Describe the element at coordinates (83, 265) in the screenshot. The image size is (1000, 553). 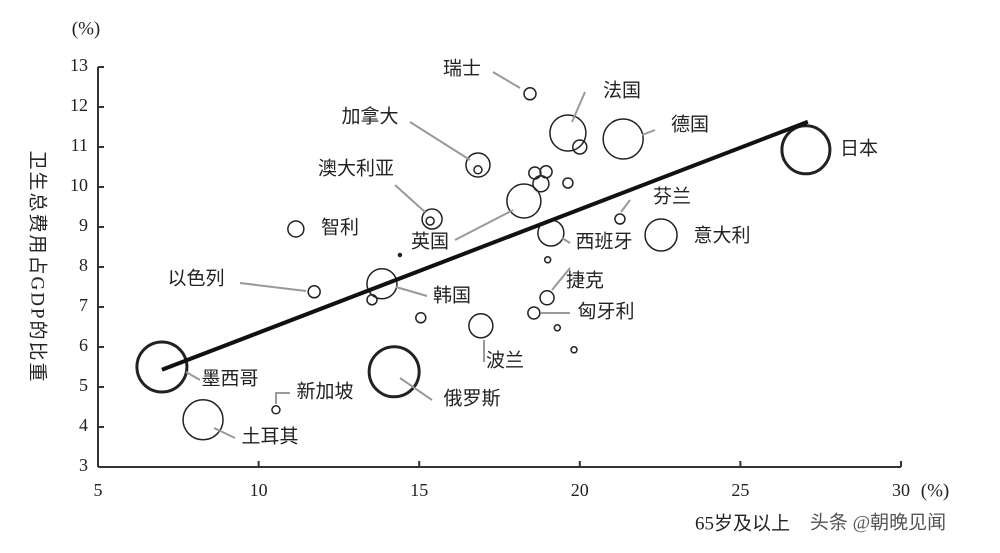
I see `y-tick-label: 8` at that location.